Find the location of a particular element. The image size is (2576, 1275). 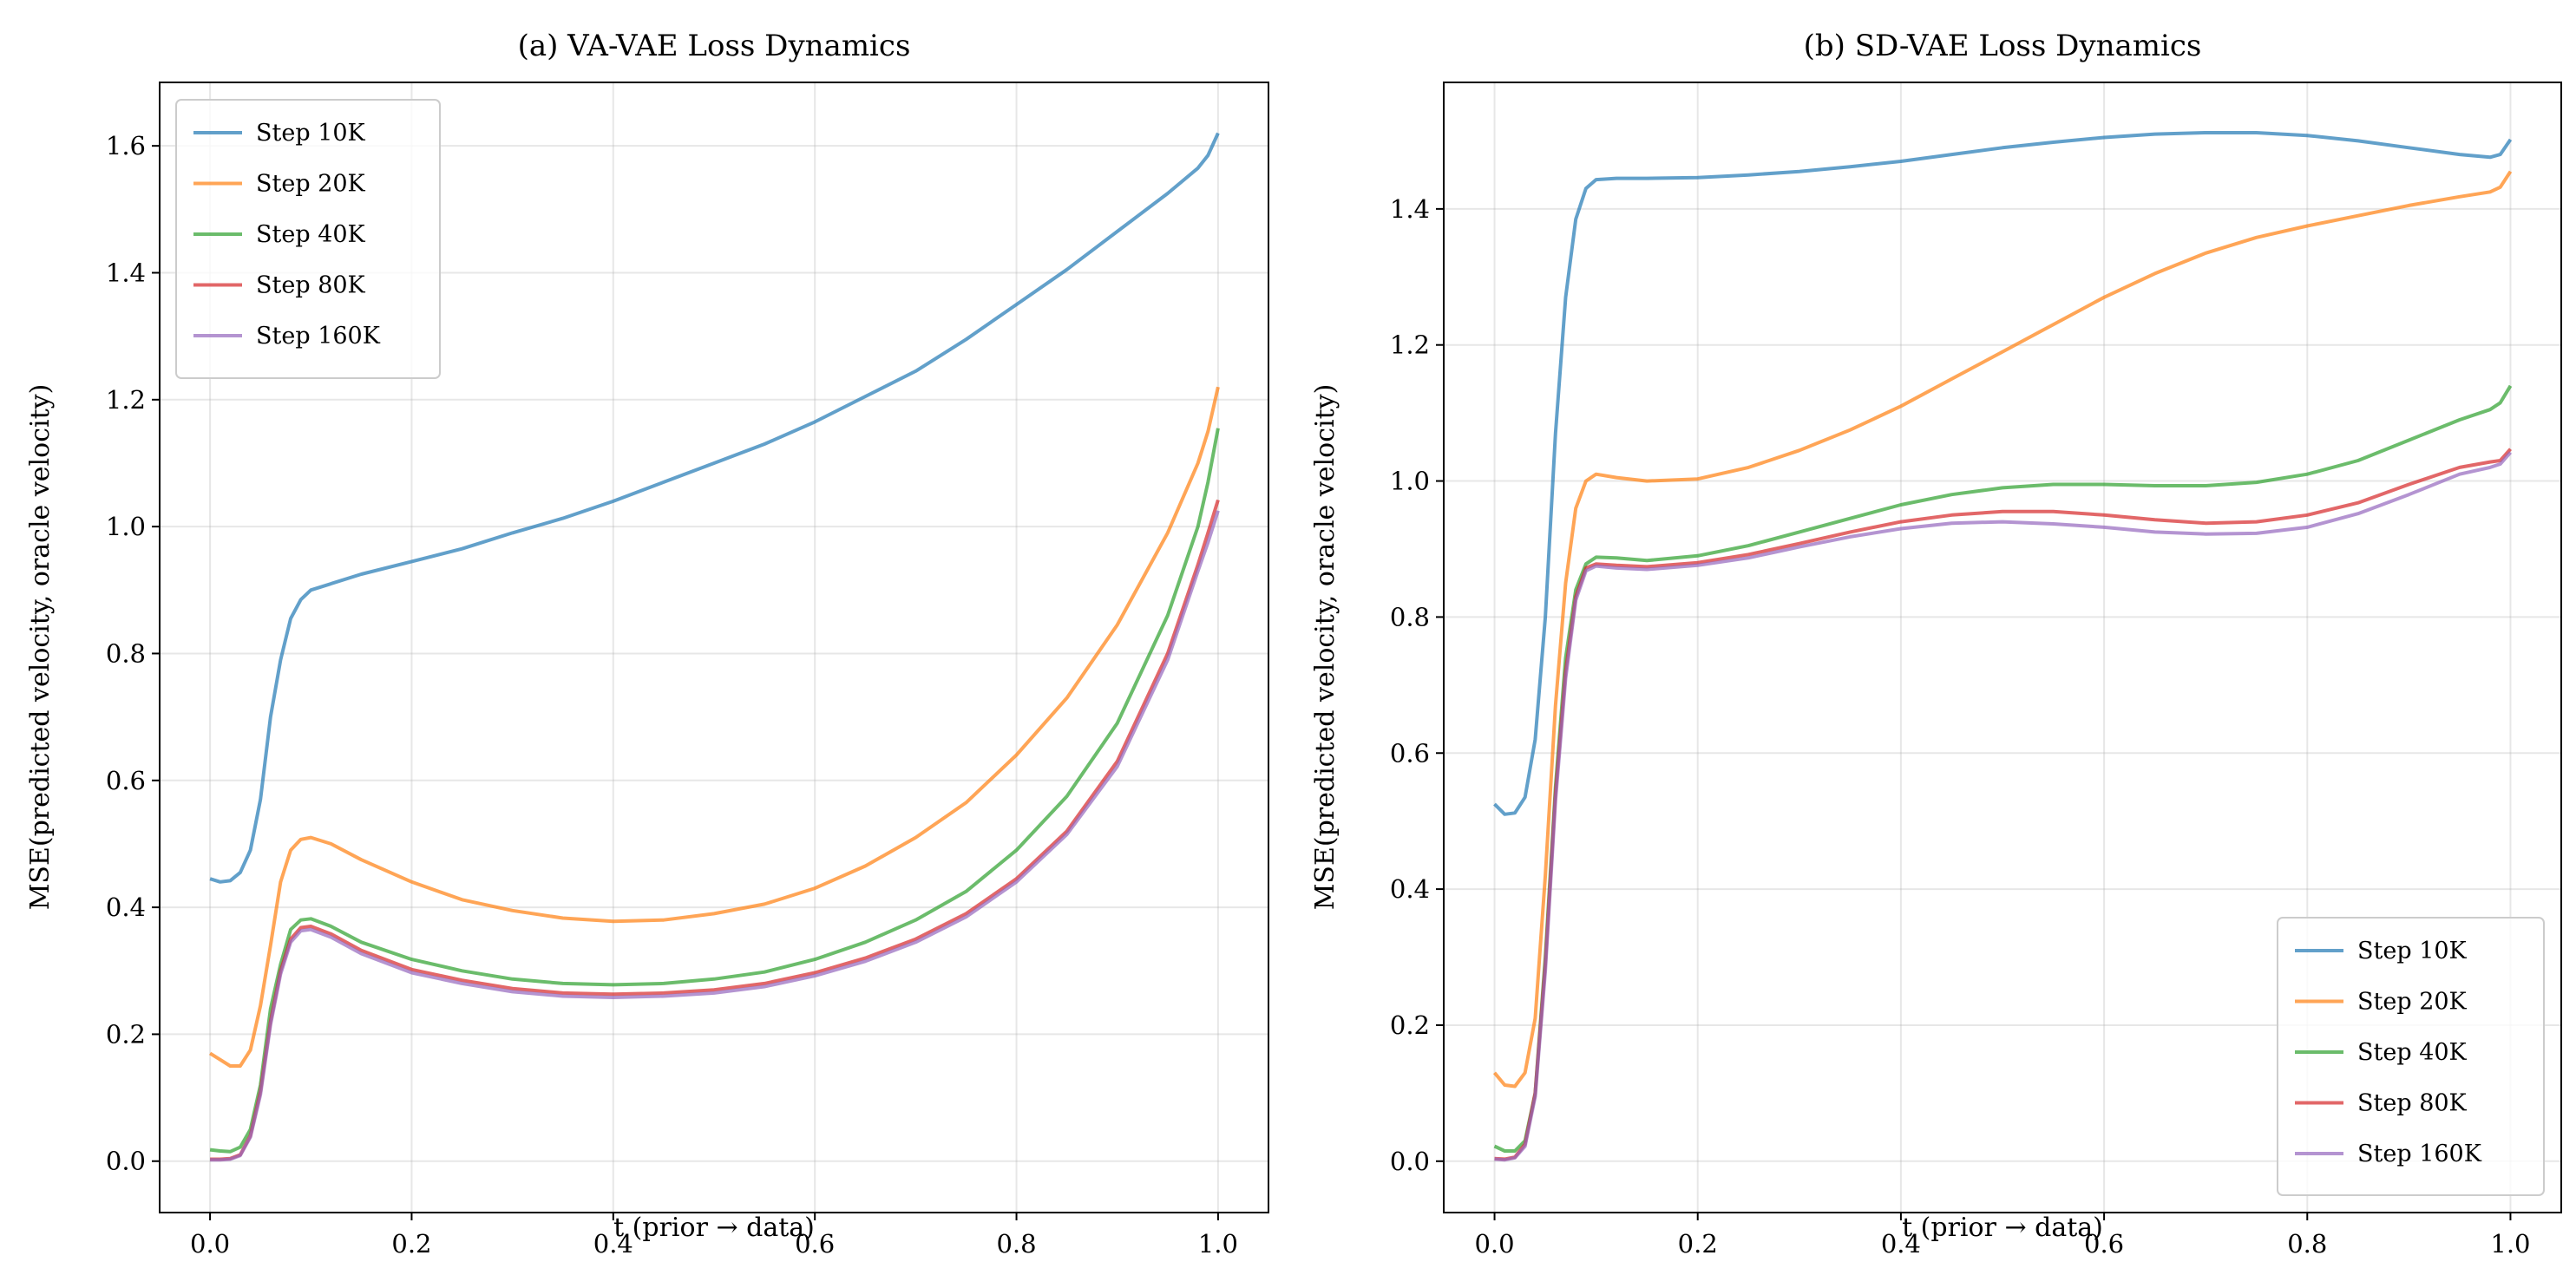

panel-b-xlabel: t (prior → data) is located at coordinates (2002, 1228).